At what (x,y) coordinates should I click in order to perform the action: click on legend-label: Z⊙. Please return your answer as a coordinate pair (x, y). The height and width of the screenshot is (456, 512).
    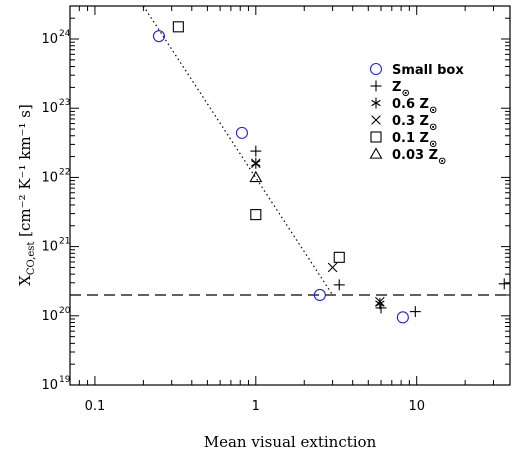
    Looking at the image, I should click on (401, 89).